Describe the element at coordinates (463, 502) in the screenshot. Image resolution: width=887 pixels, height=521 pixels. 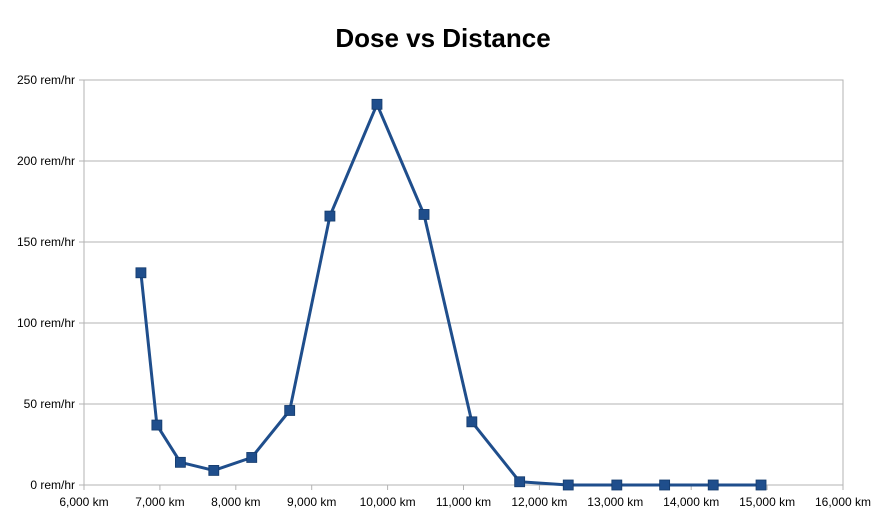
I see `x-tick-label: 11,000 km` at that location.